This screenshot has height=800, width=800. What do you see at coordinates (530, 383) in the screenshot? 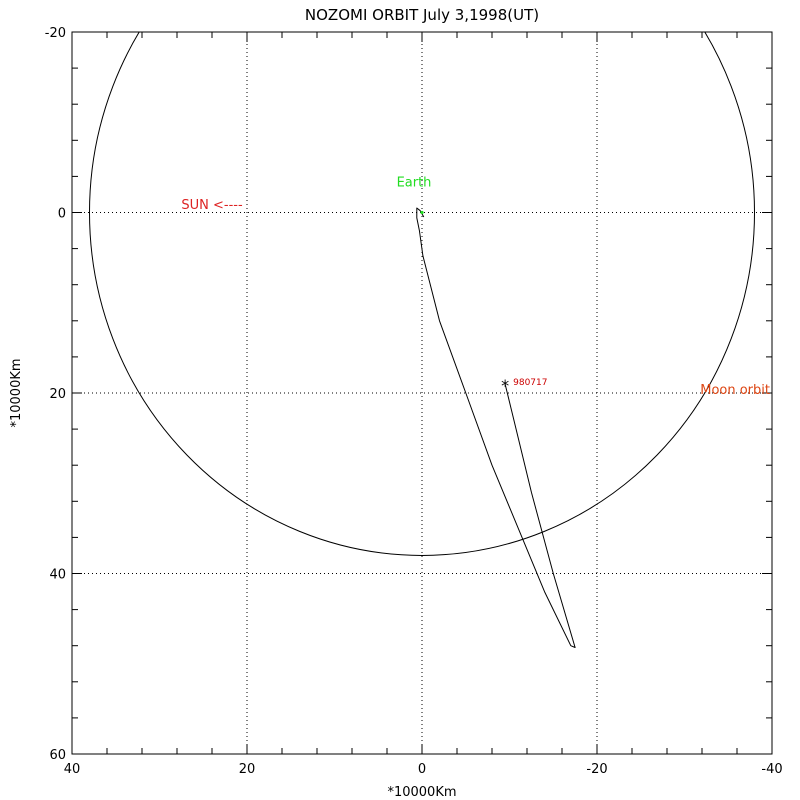
I see `date-marker-label: 980717` at bounding box center [530, 383].